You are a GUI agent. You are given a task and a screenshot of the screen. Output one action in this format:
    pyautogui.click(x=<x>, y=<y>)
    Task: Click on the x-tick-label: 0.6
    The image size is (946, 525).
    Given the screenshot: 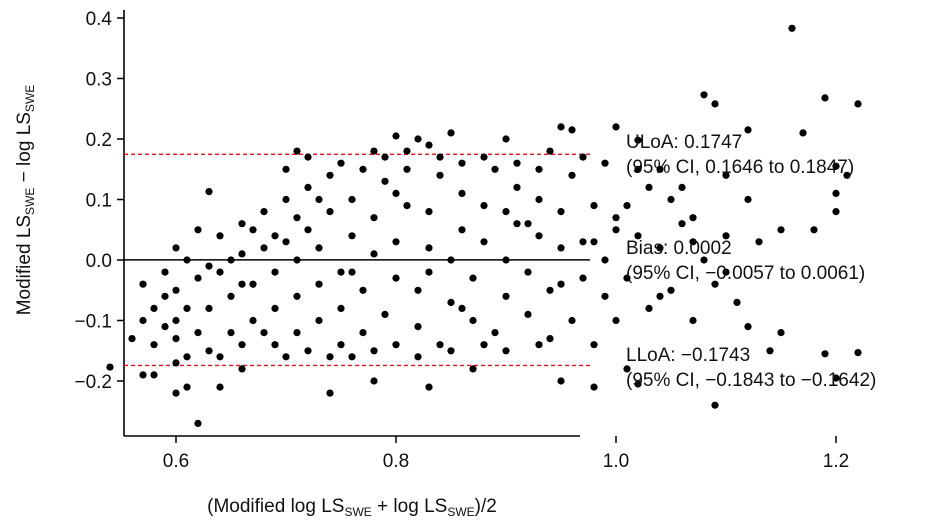 What is the action you would take?
    pyautogui.click(x=176, y=461)
    